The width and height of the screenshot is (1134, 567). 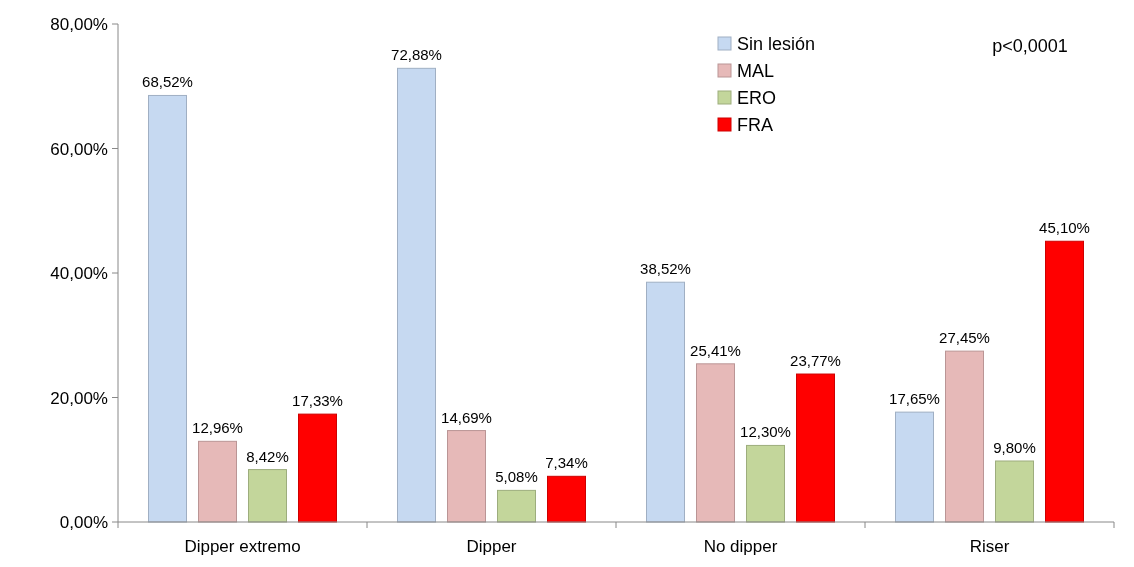 I want to click on legend-label: FRA, so click(x=755, y=125).